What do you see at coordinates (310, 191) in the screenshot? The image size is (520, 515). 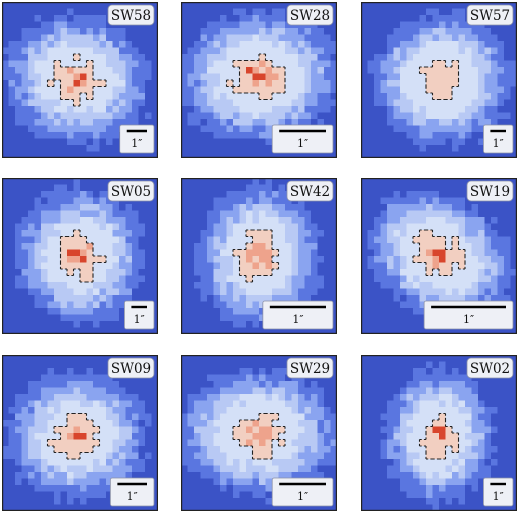 I see `panel-name-box` at bounding box center [310, 191].